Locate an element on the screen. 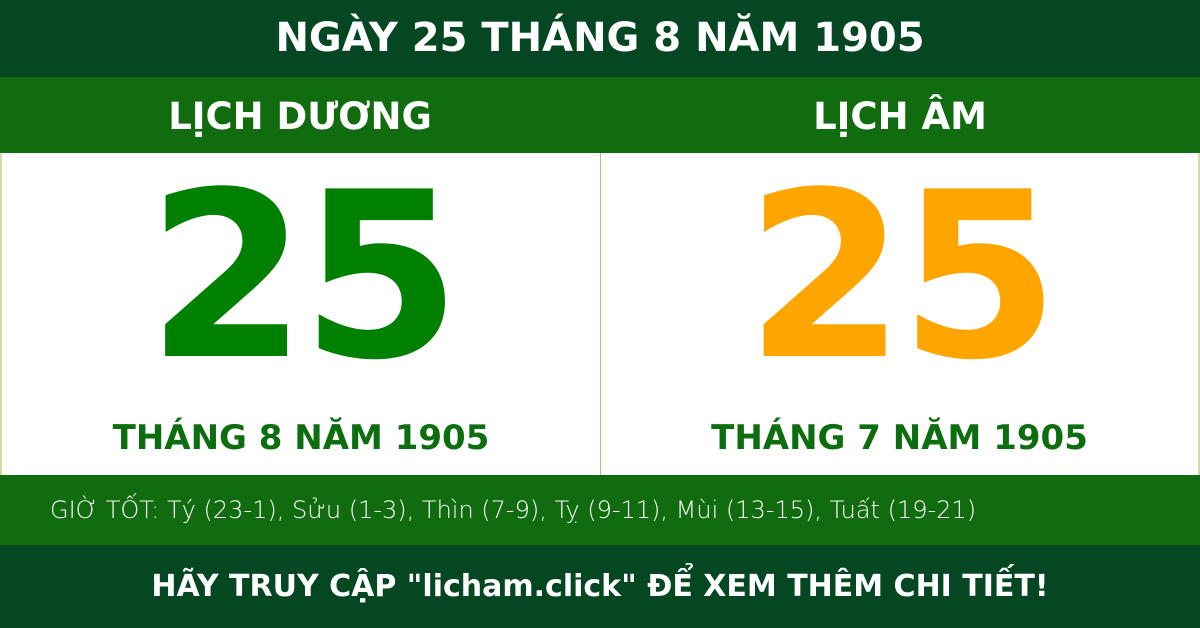  lunar-month-year: THÁNG 7 NĂM 1905 is located at coordinates (899, 438).